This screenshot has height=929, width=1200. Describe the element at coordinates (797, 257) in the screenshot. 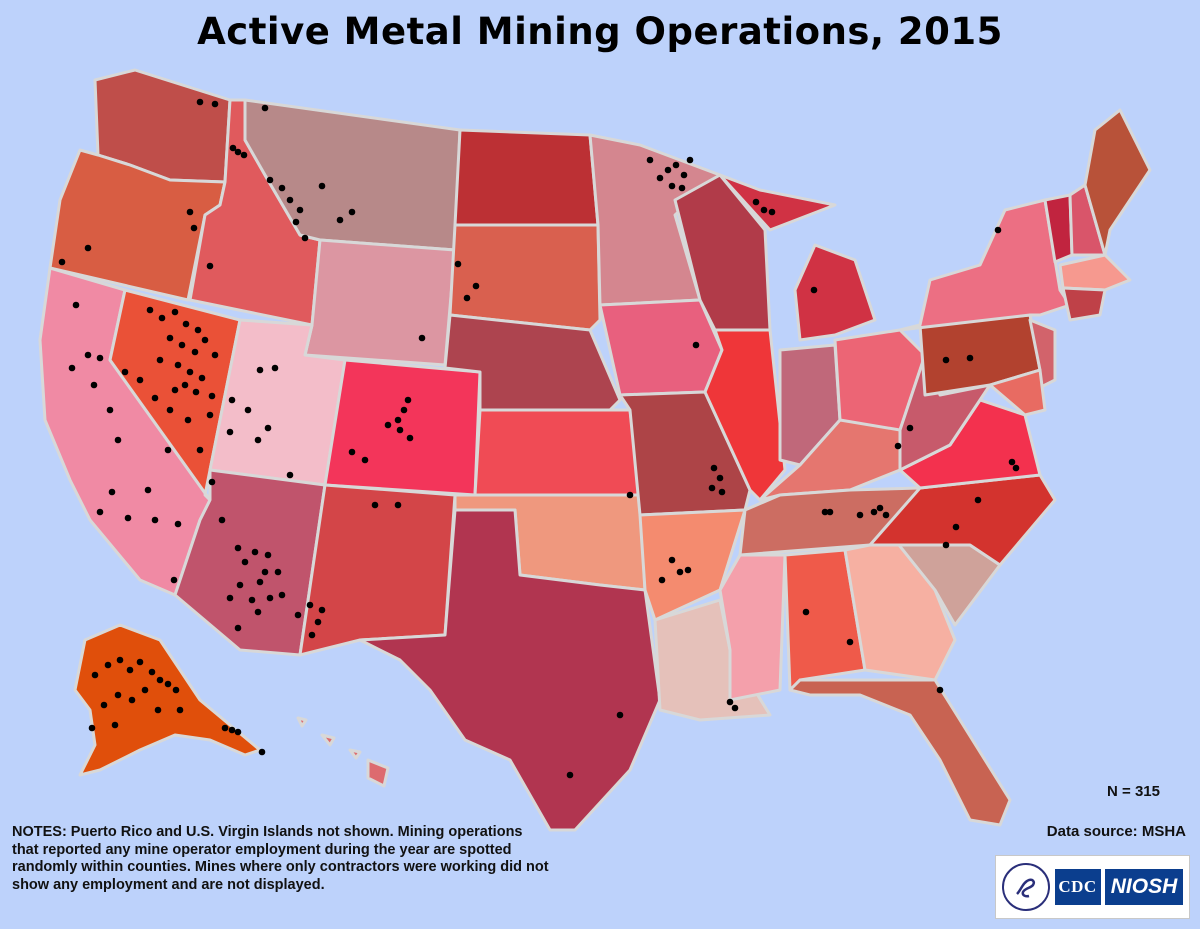

I see `state-MI` at that location.